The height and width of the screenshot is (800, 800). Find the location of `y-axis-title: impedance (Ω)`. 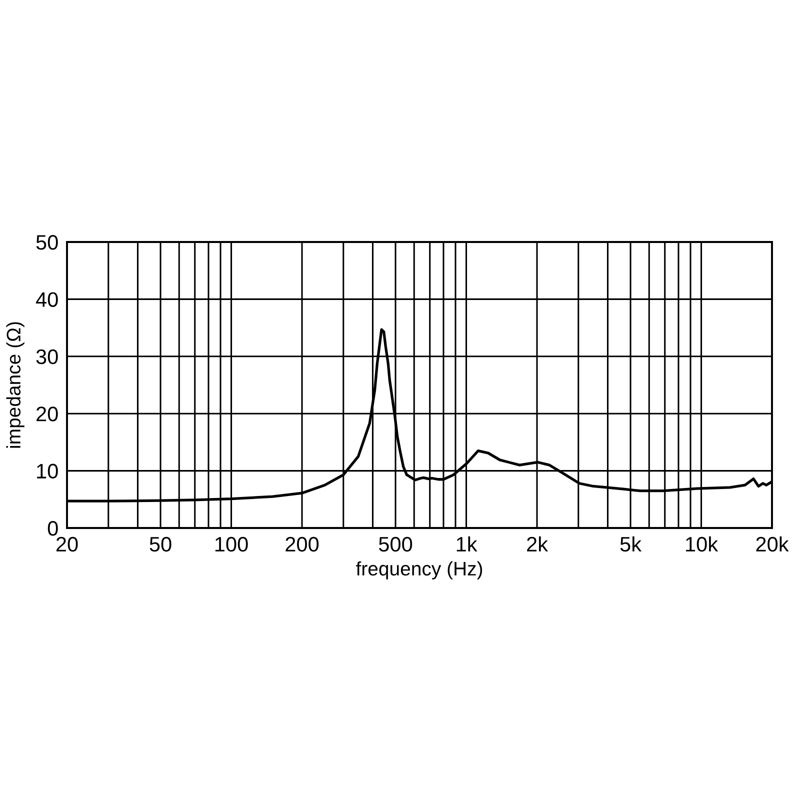

y-axis-title: impedance (Ω) is located at coordinates (15, 385).